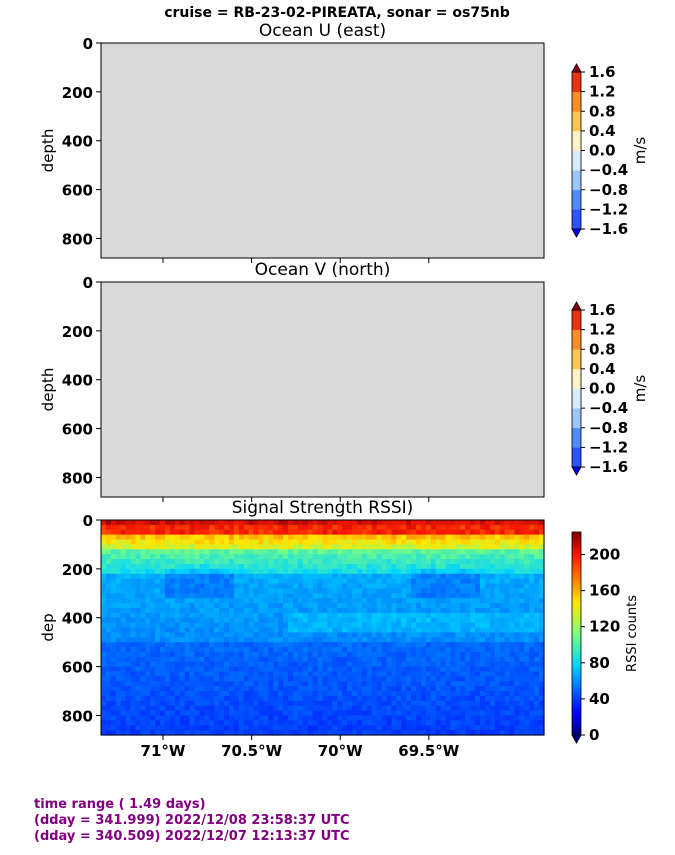  Describe the element at coordinates (608, 190) in the screenshot. I see `colorbar-tick-label: −0.8` at that location.